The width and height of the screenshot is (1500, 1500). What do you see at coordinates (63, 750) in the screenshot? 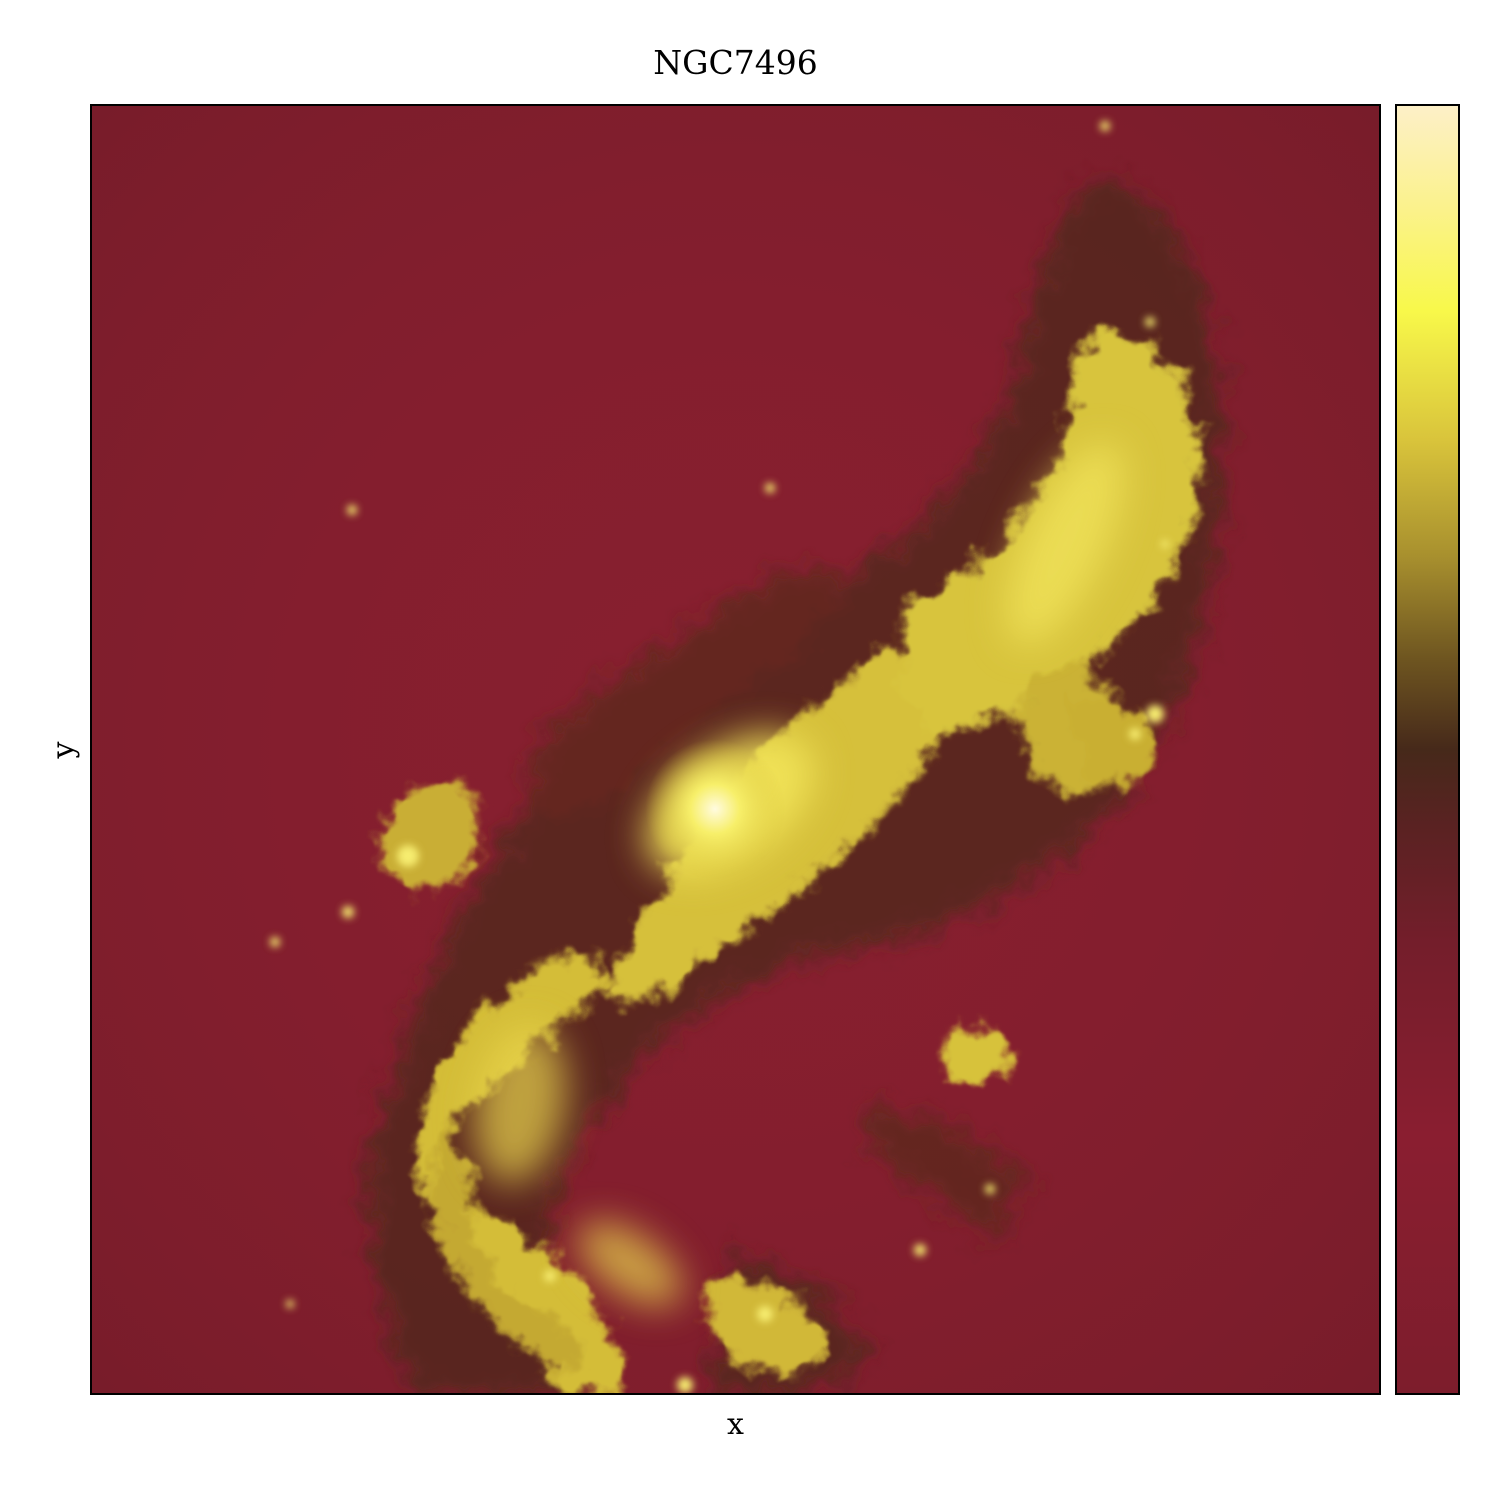
I see `y-axis-label: y` at bounding box center [63, 750].